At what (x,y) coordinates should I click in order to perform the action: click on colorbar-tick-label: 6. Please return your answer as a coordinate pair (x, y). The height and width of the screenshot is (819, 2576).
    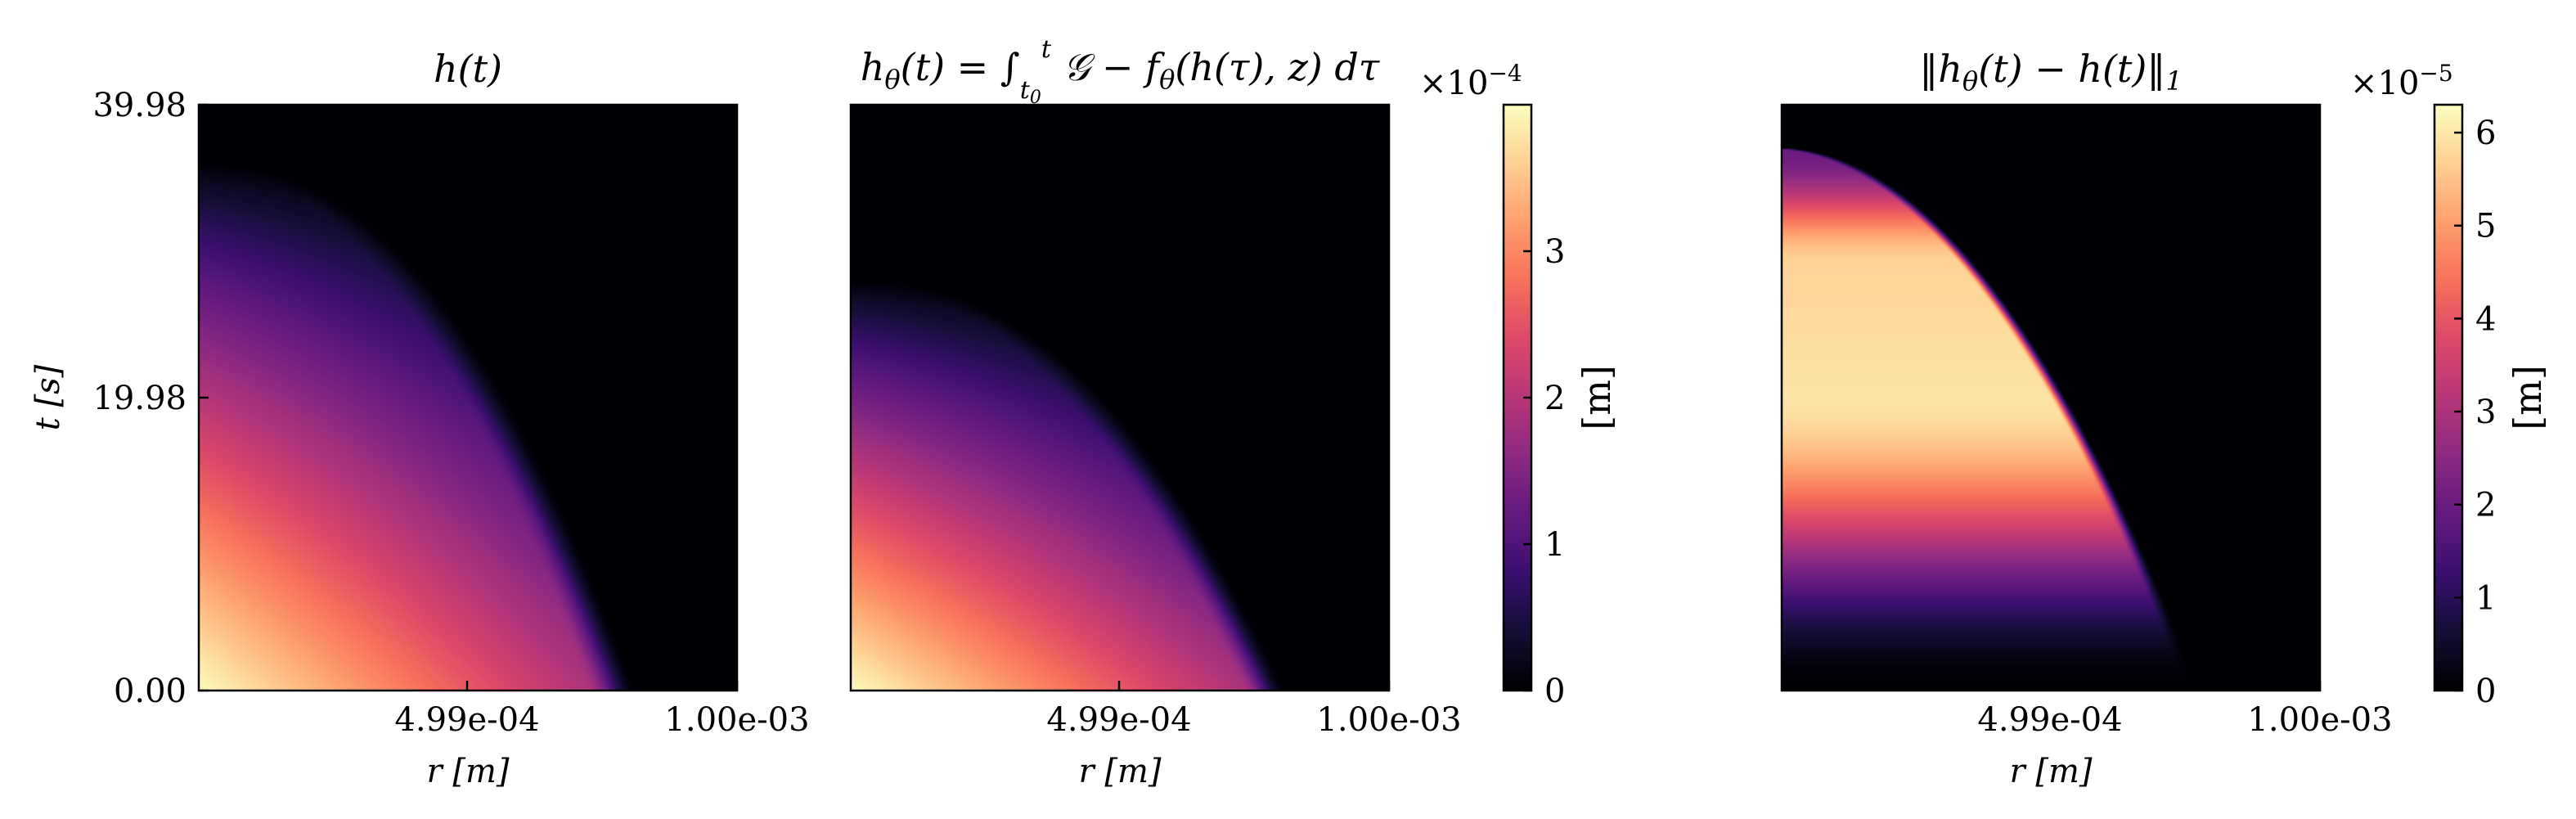
    Looking at the image, I should click on (2485, 134).